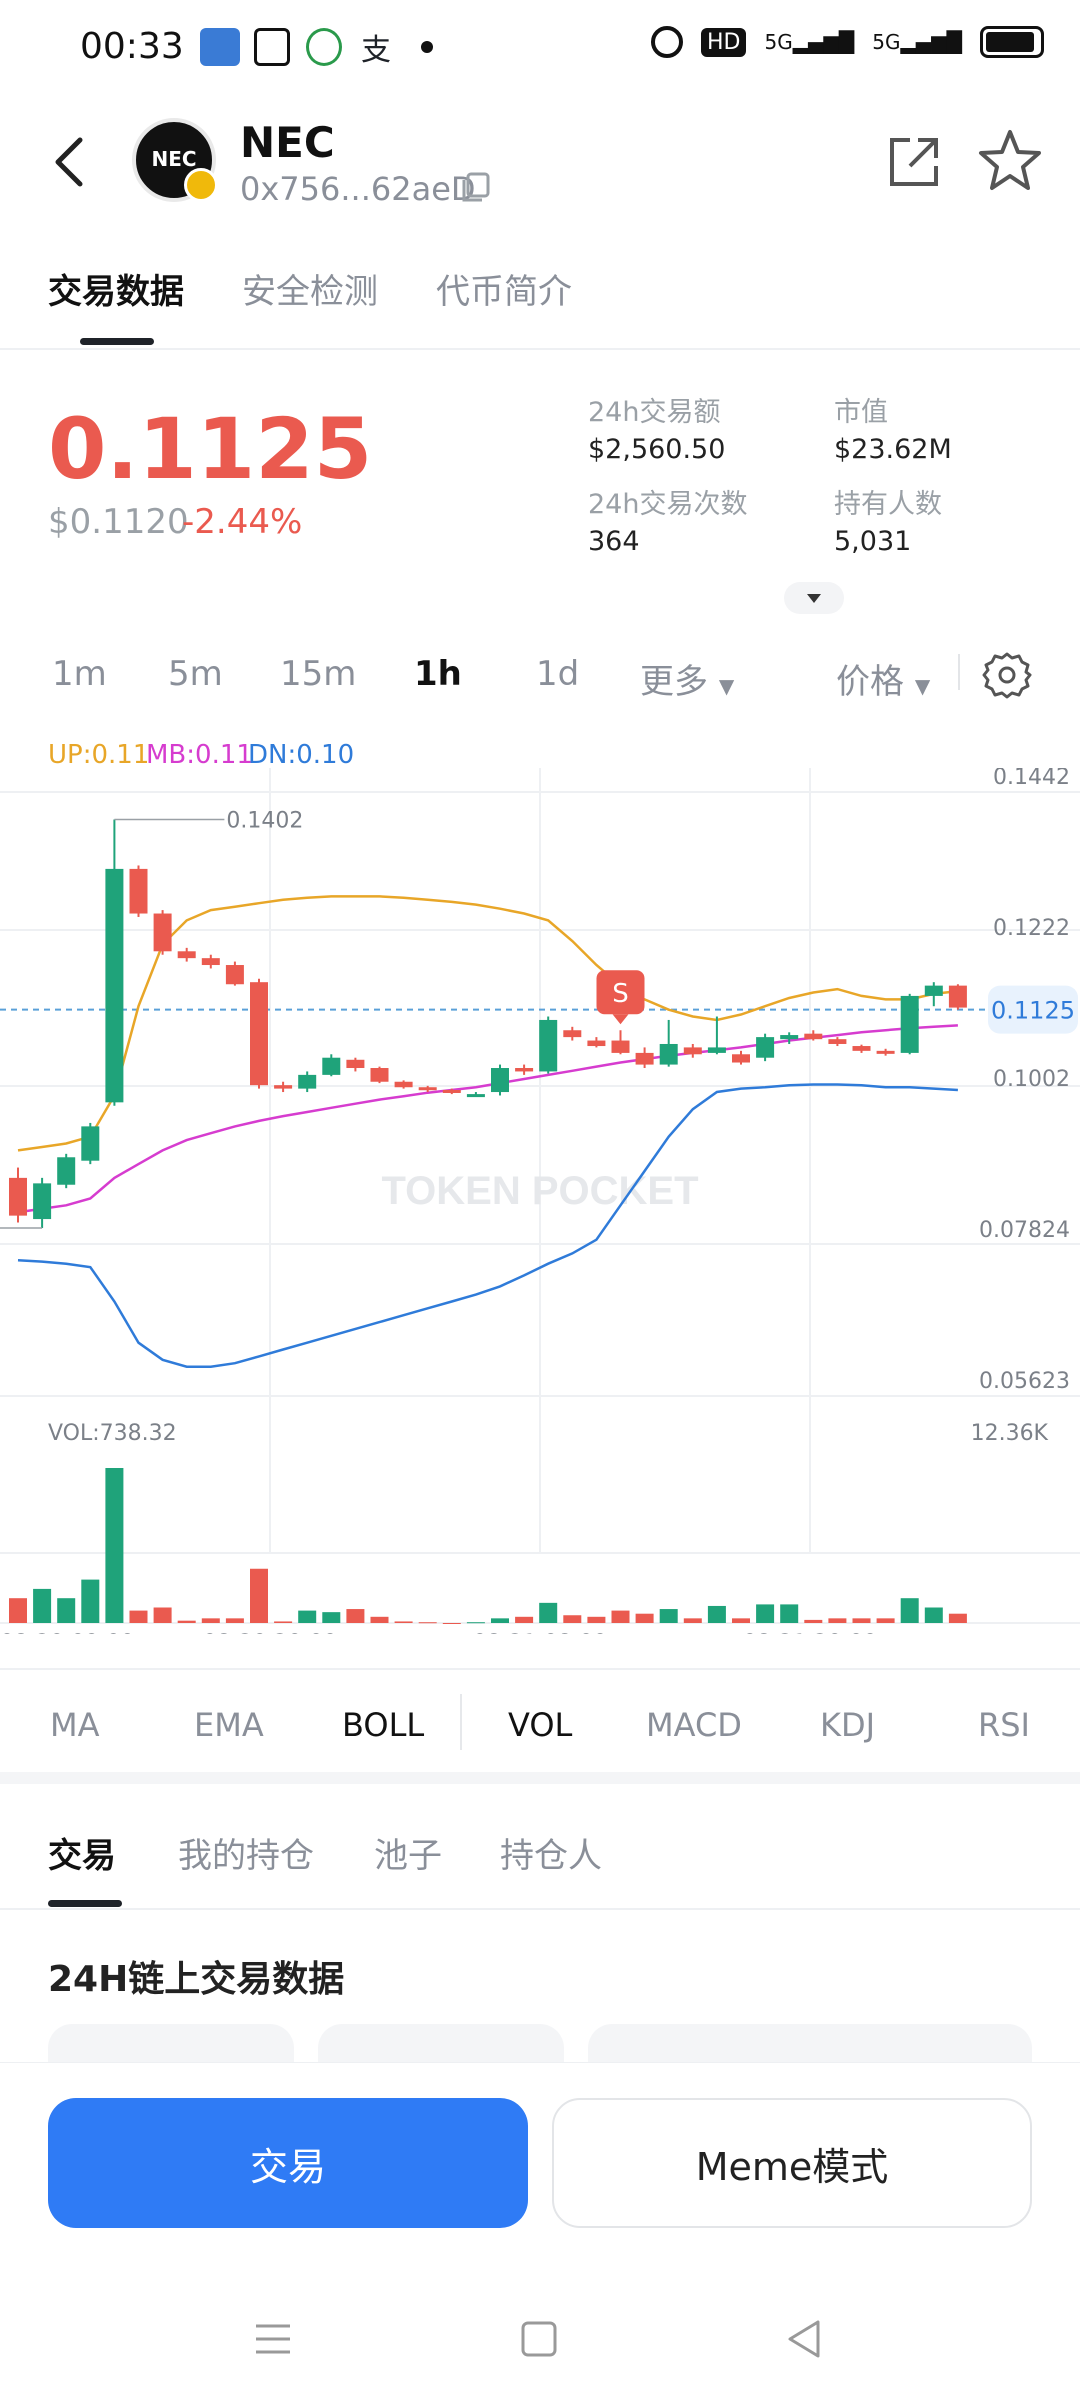  Describe the element at coordinates (288, 2163) in the screenshot. I see `trade-button: 交易` at that location.